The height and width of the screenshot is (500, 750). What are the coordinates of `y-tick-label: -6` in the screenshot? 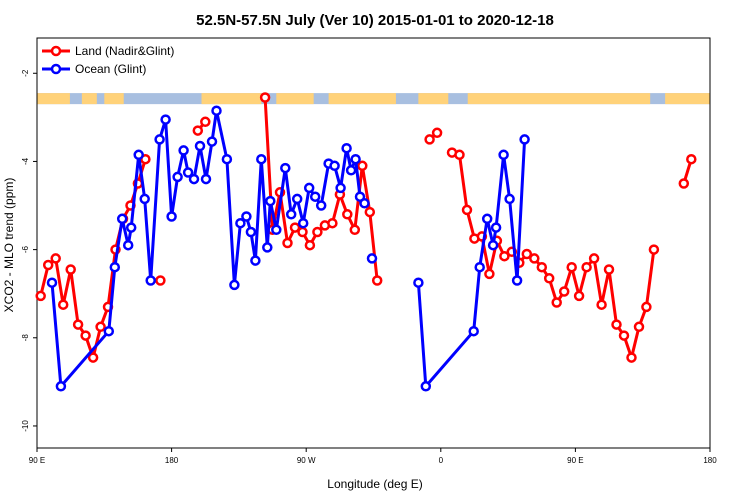 It's located at (25, 250).